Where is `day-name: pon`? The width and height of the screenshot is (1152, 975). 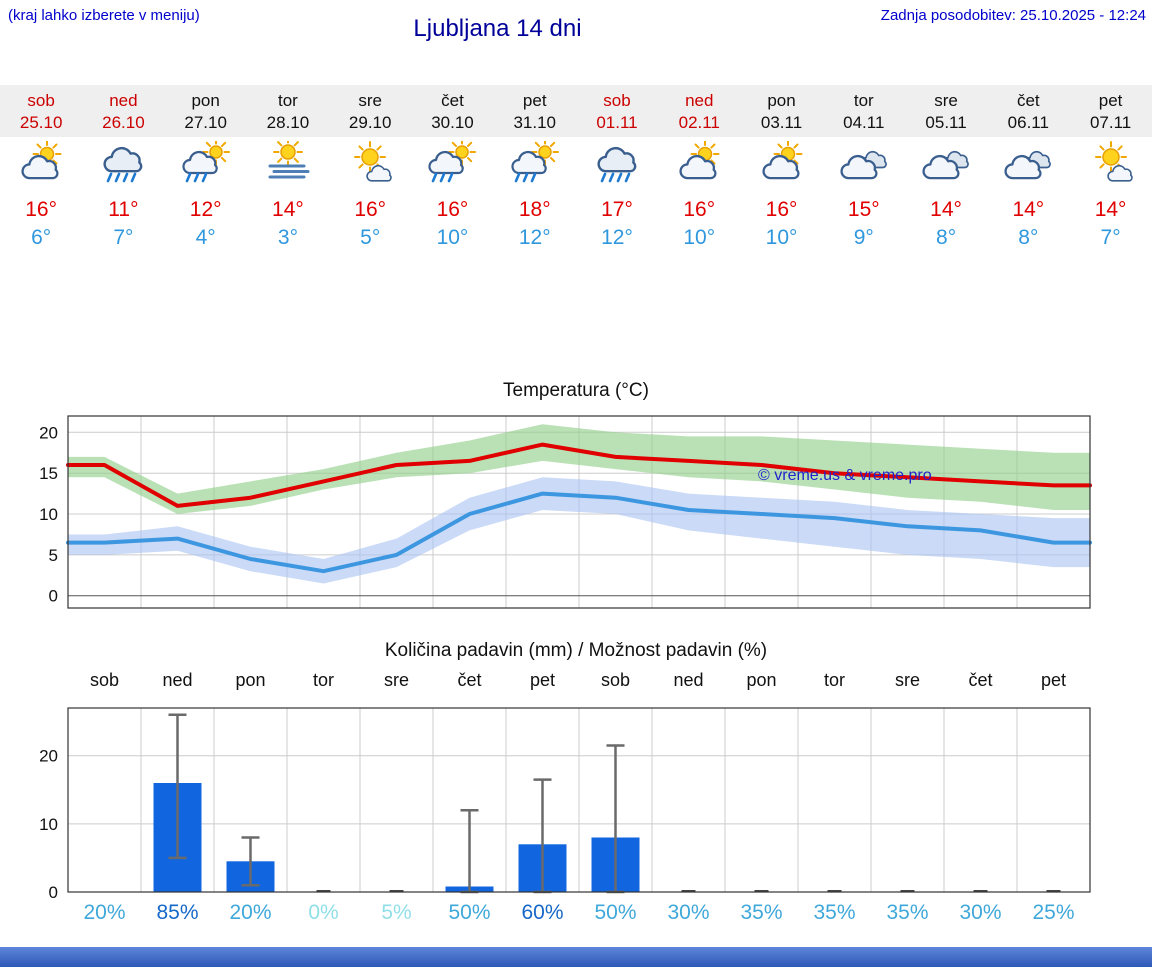
day-name: pon is located at coordinates (205, 100).